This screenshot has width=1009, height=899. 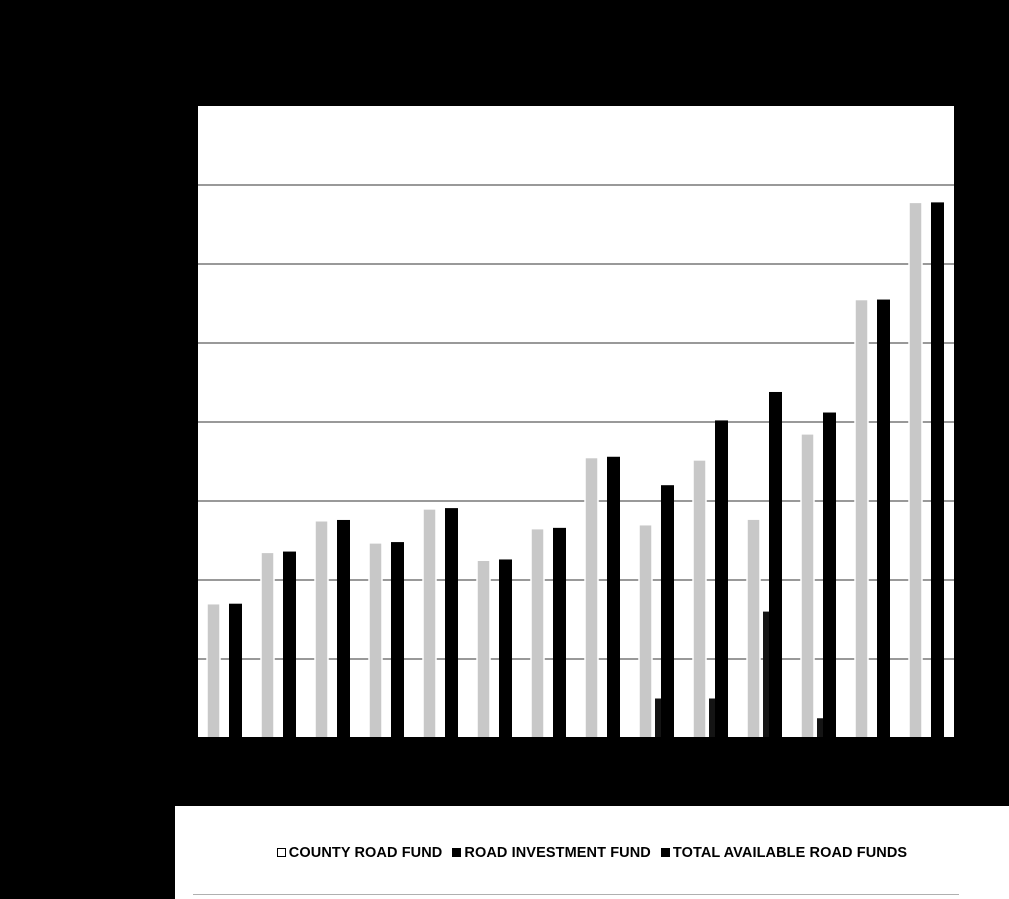 I want to click on legend-divider, so click(x=576, y=894).